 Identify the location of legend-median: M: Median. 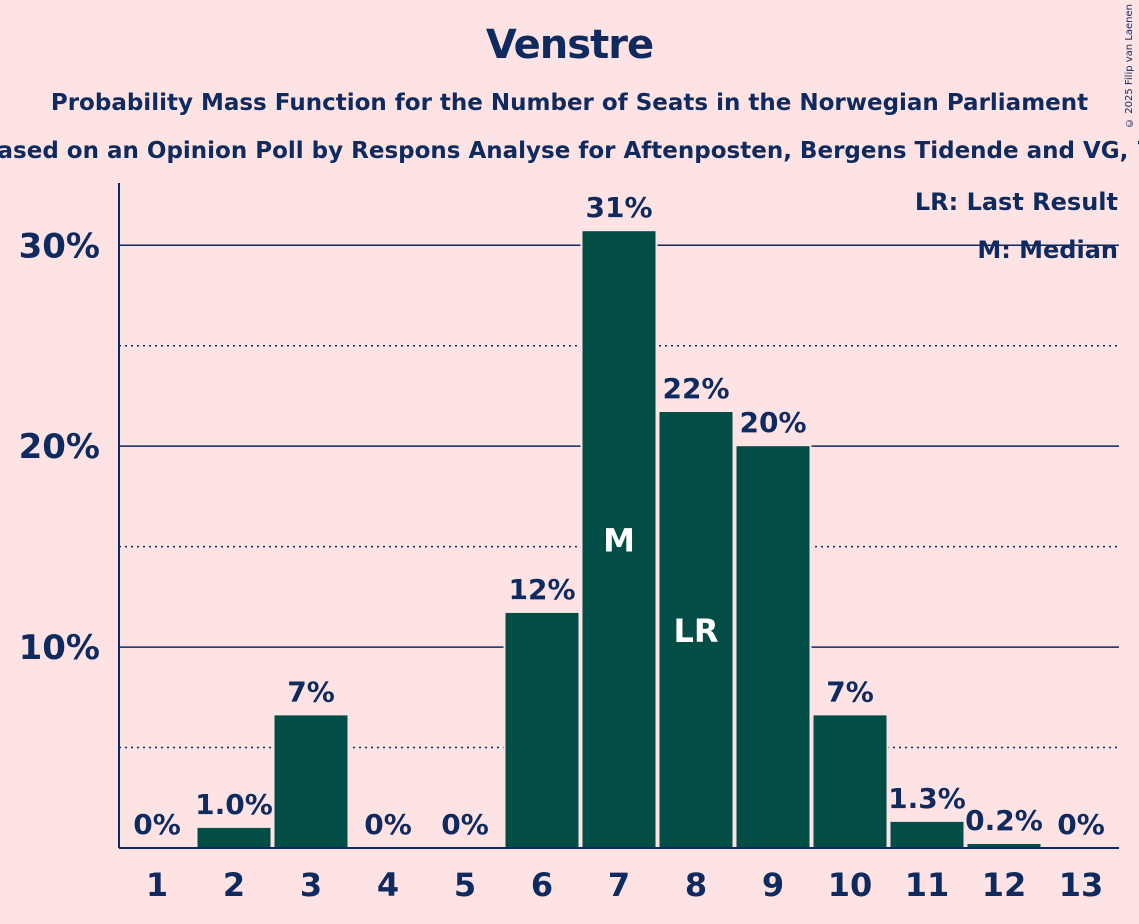
(1047, 250).